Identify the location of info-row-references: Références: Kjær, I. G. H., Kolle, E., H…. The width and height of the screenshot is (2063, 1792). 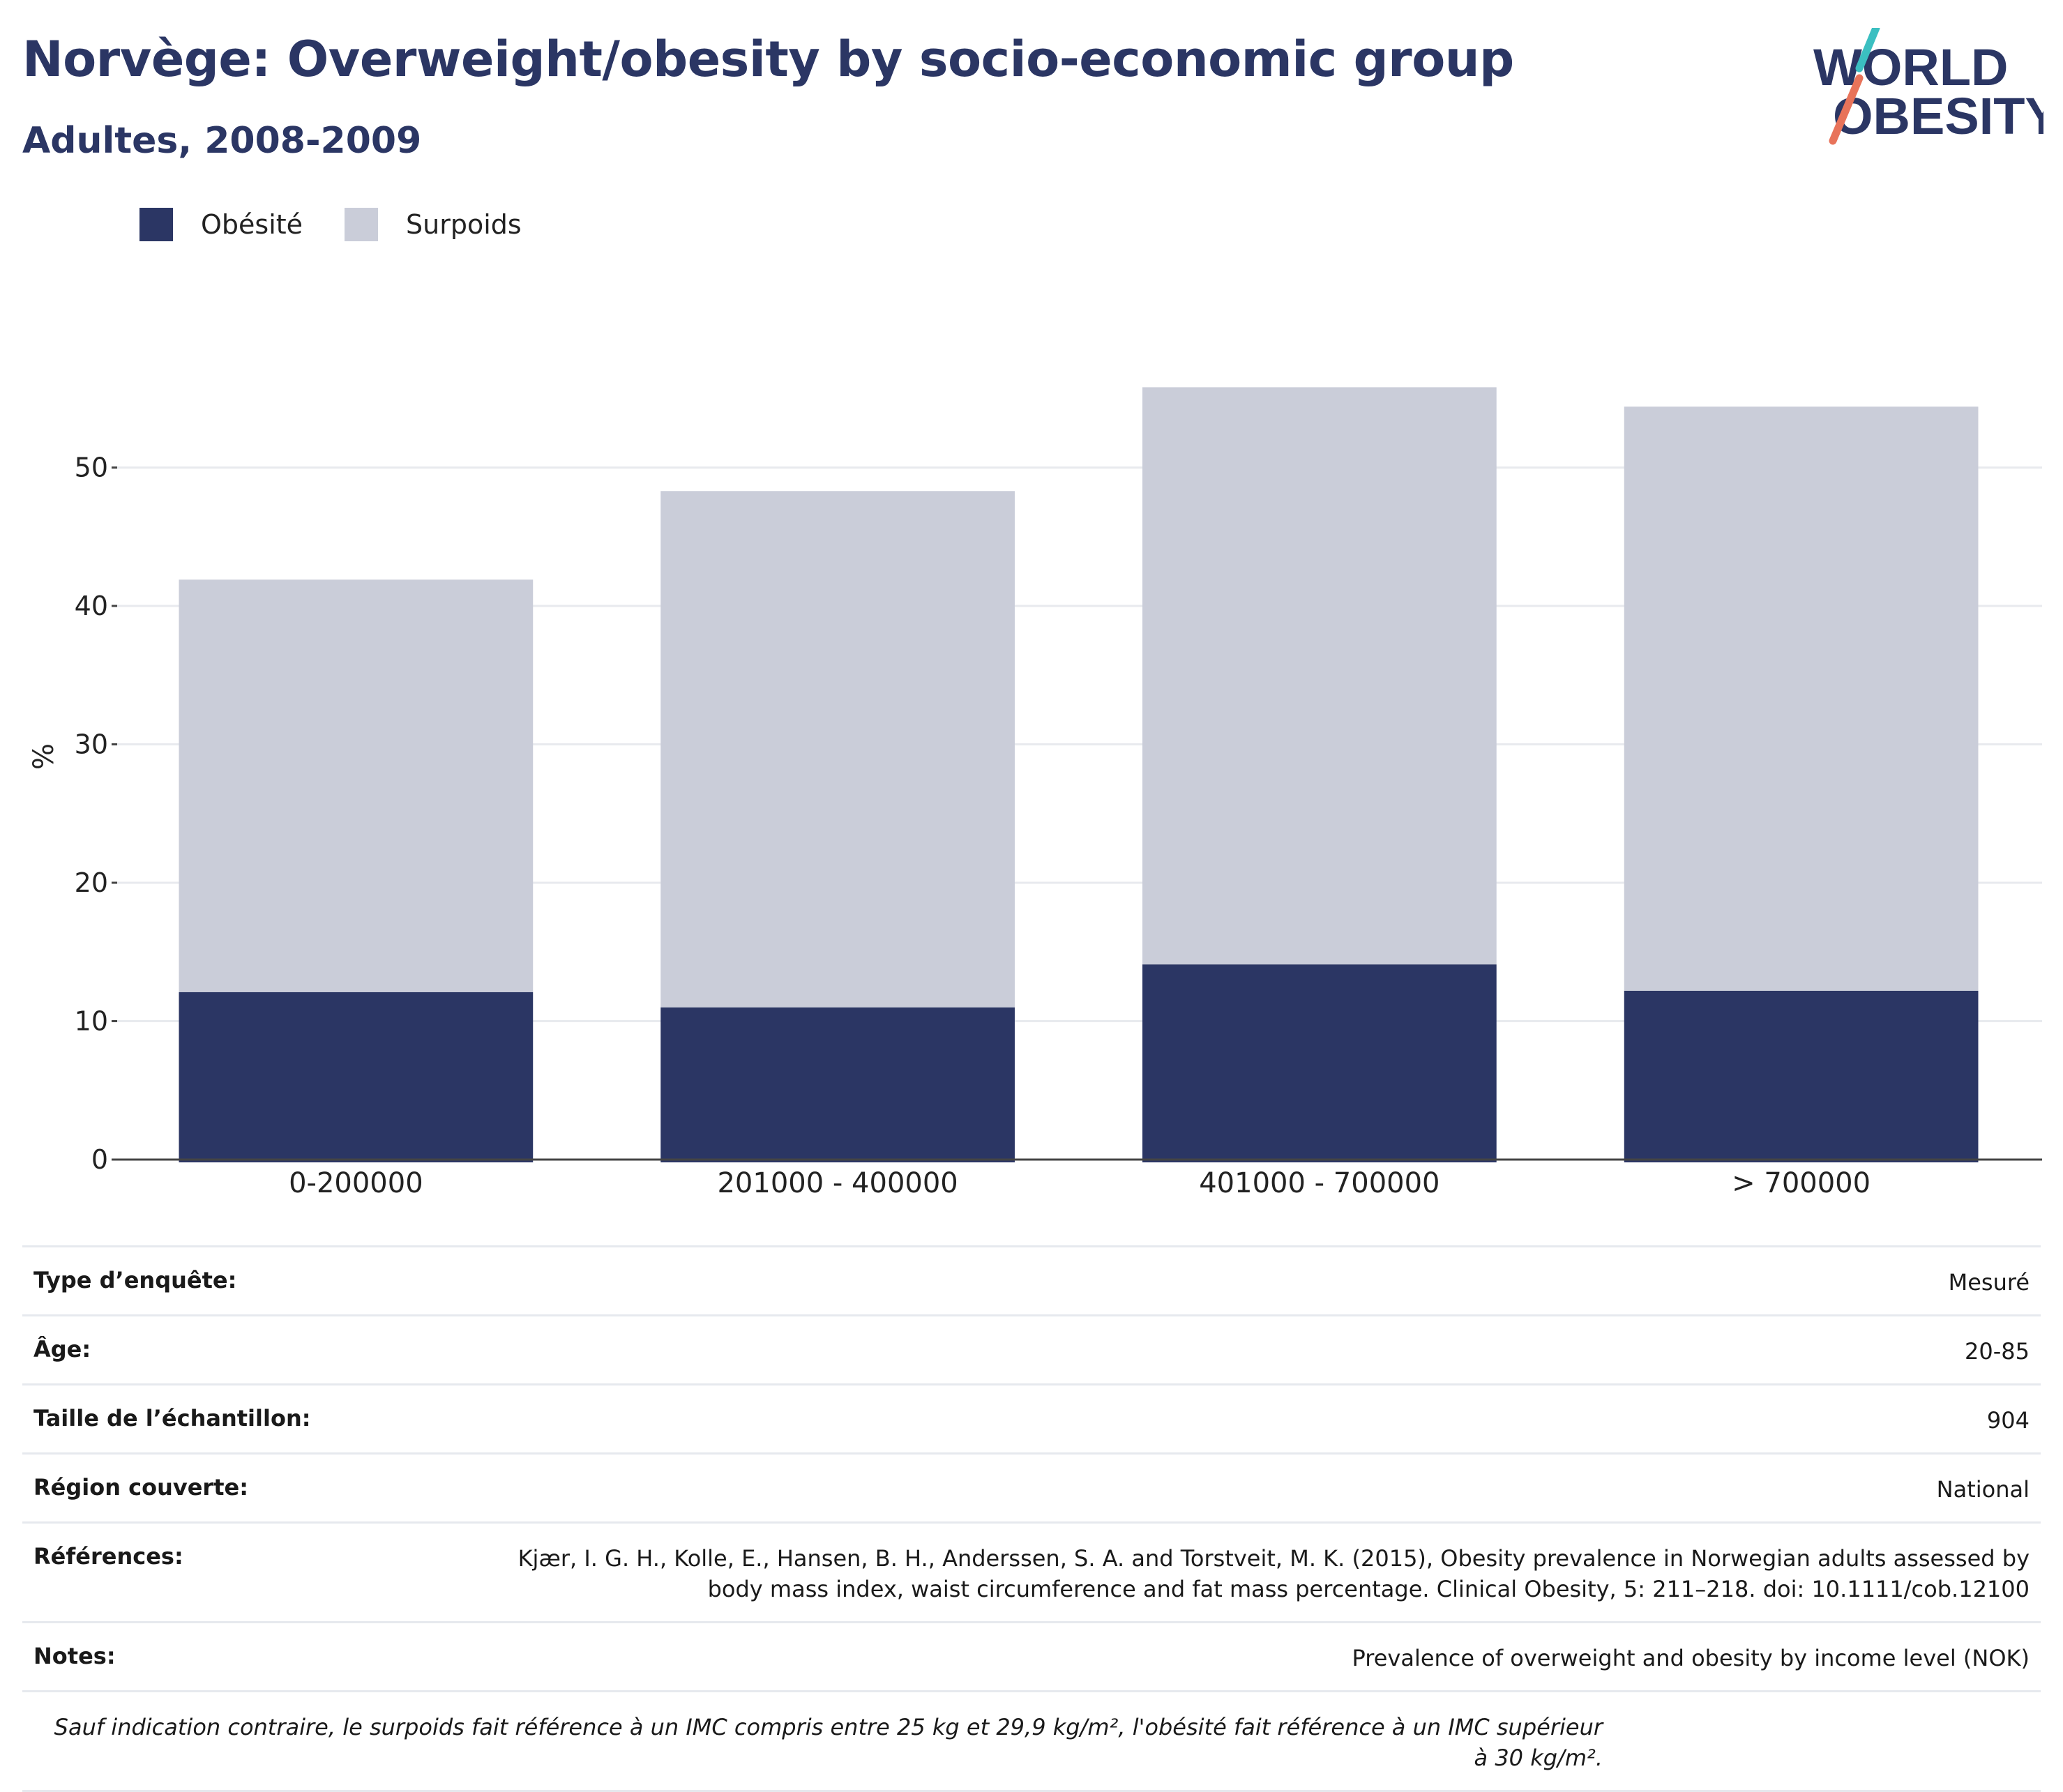
(1031, 1571).